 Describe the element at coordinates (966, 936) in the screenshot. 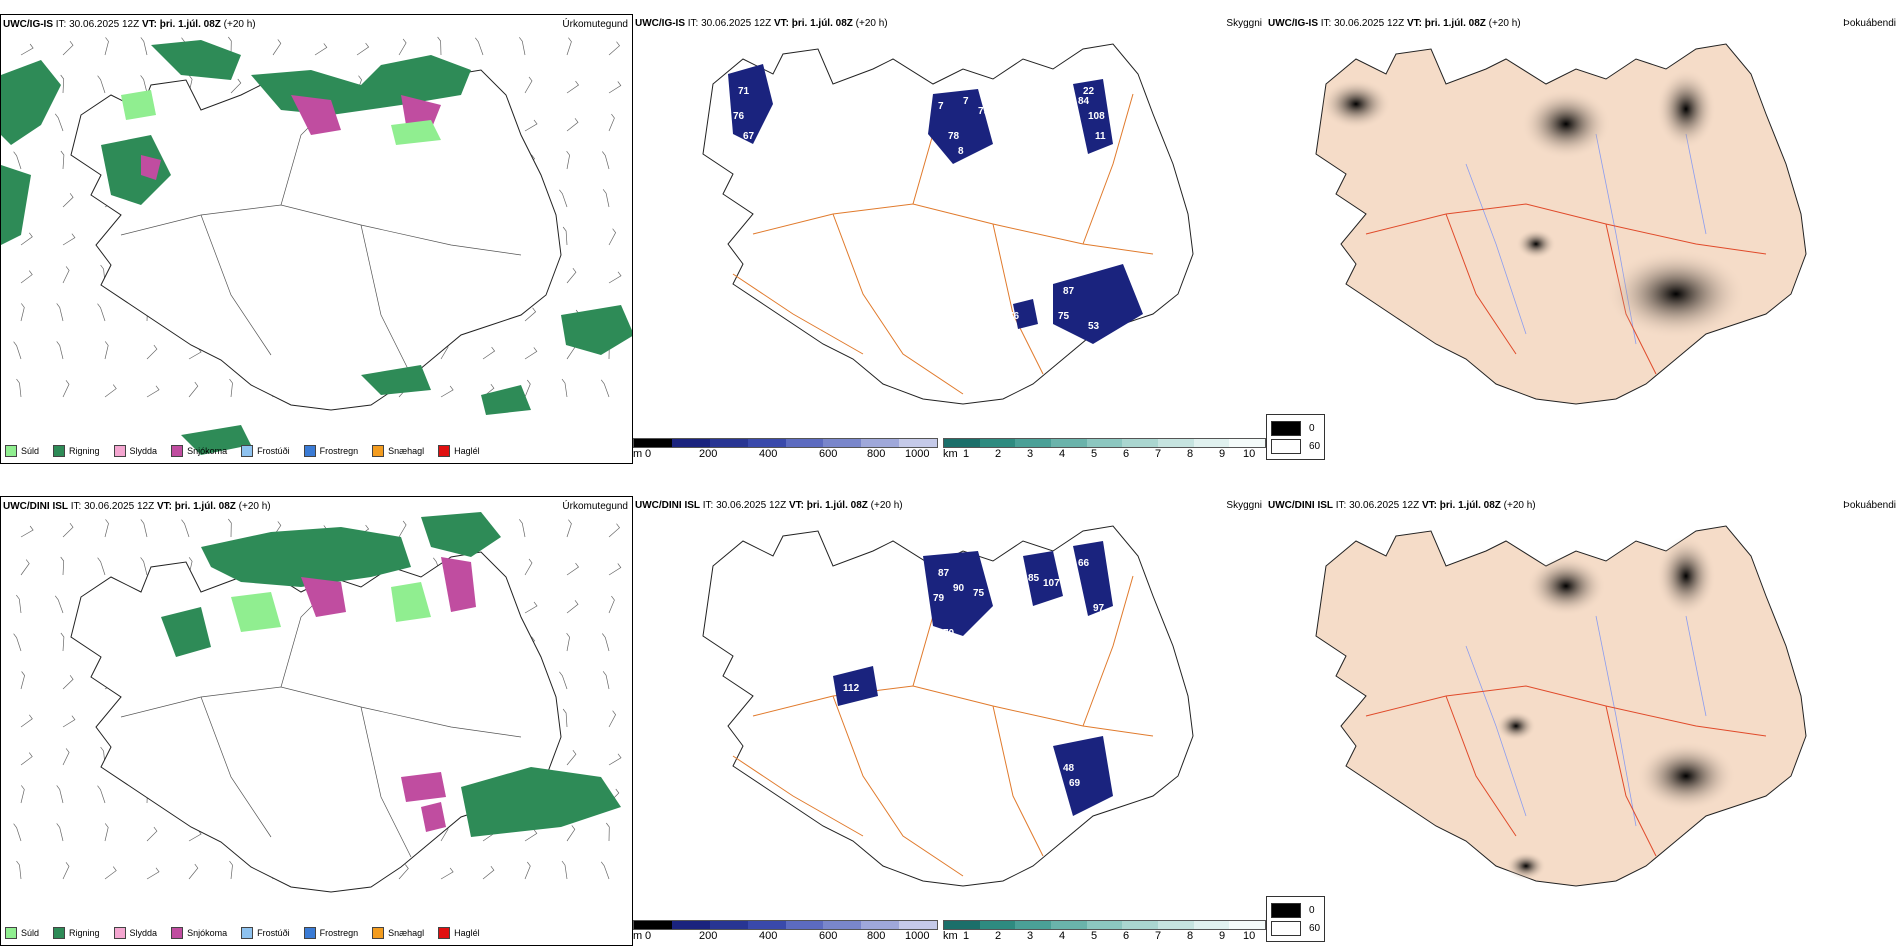

I see `colorbar-tick: 1` at that location.